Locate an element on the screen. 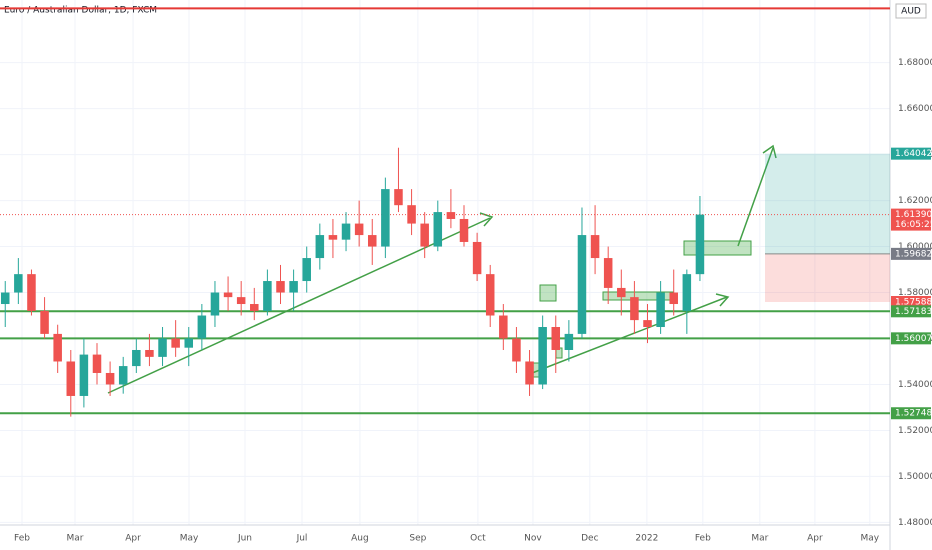  y-tick-label: 1.66000 is located at coordinates (915, 109).